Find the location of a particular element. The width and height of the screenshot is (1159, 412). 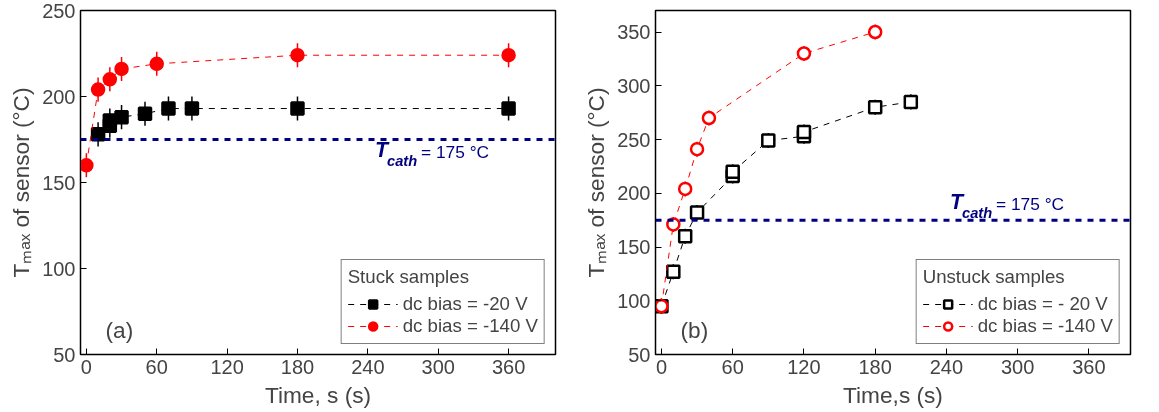

annotation: (a) is located at coordinates (119, 329).